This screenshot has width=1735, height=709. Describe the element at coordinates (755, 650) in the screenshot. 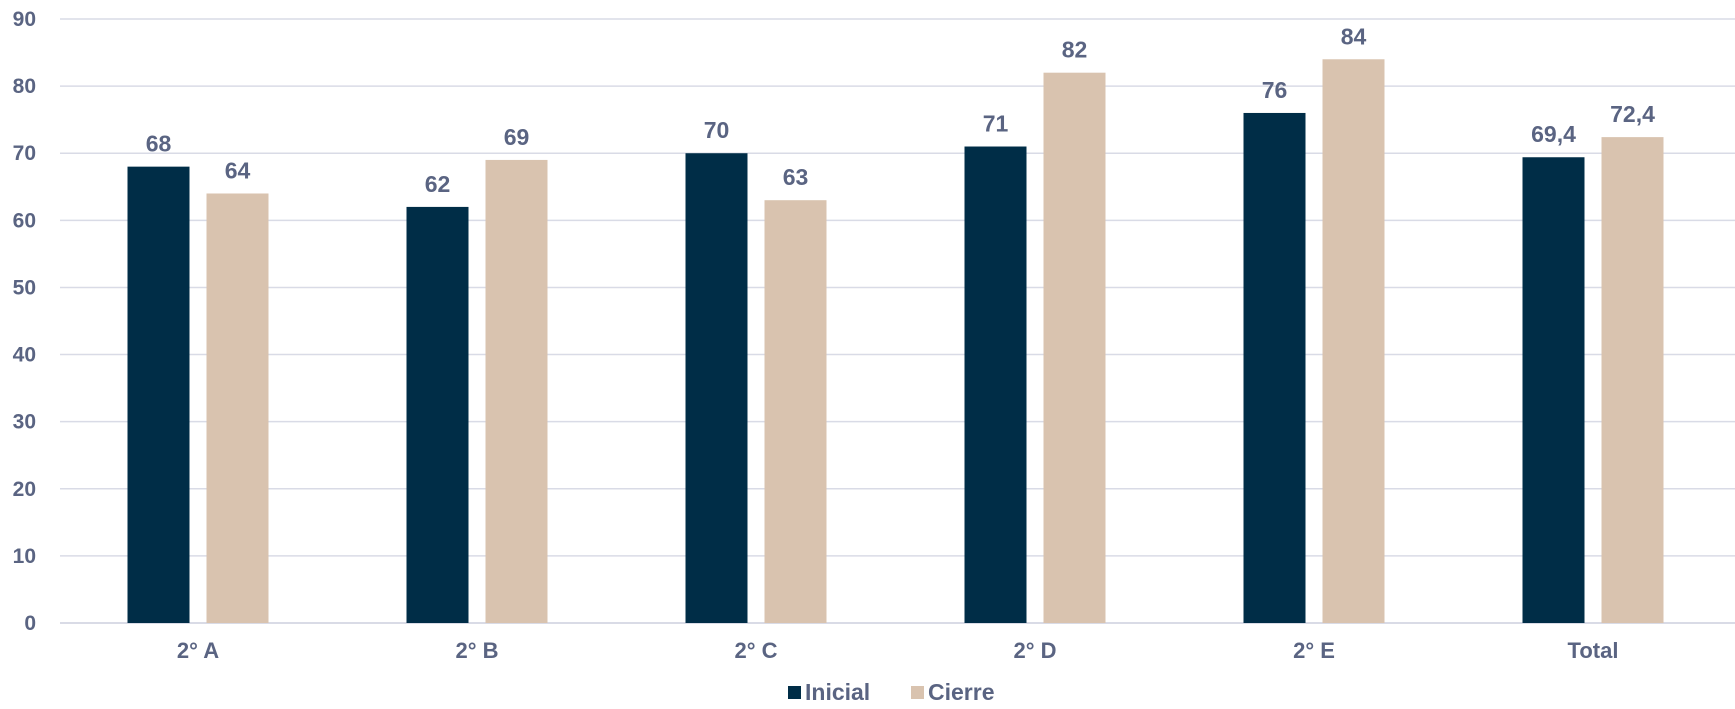

I see `x-category-label: 2° C` at that location.